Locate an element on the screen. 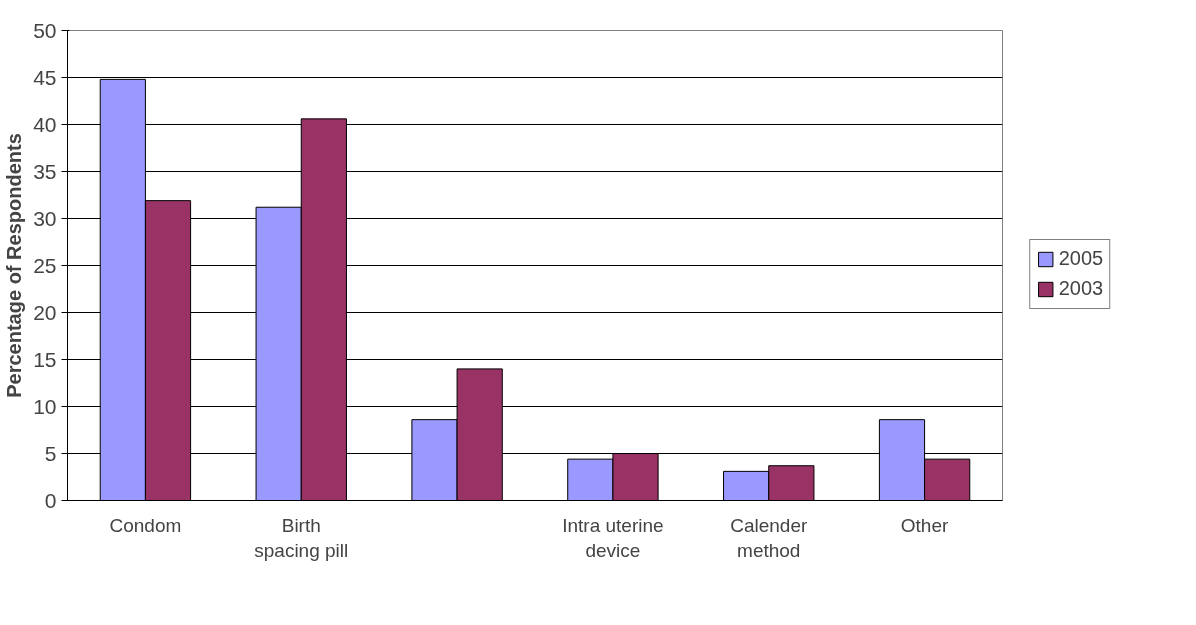  y-tick-label: 50 is located at coordinates (45, 30).